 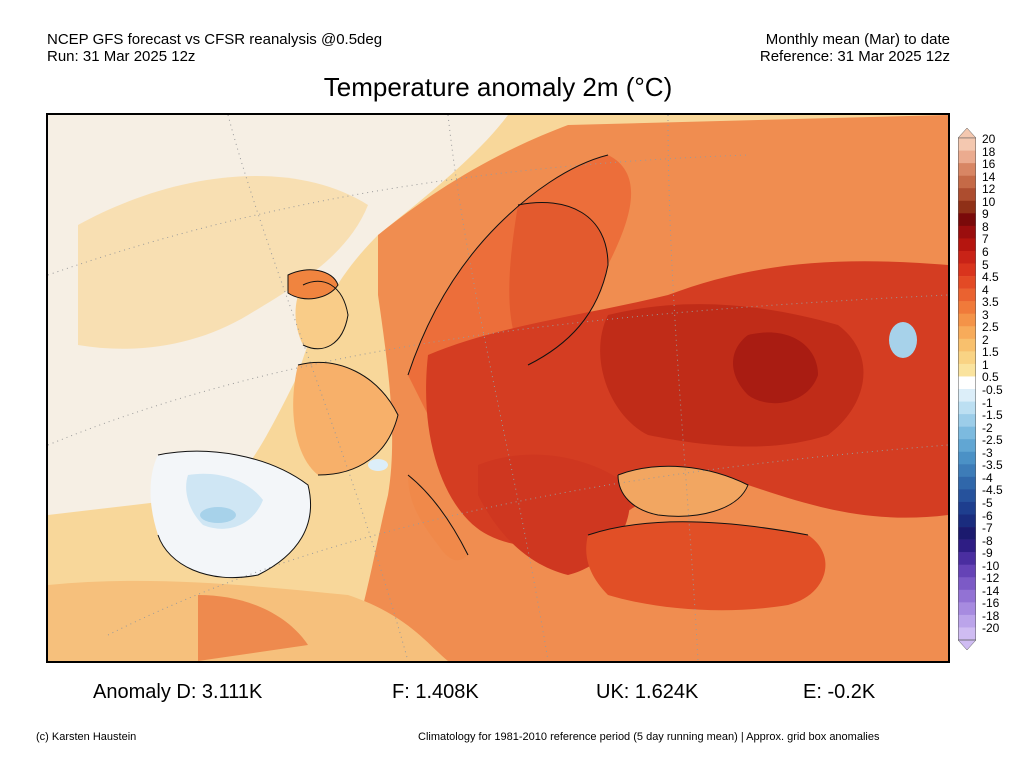 I want to click on colorbar-label: -2.5, so click(x=992, y=440).